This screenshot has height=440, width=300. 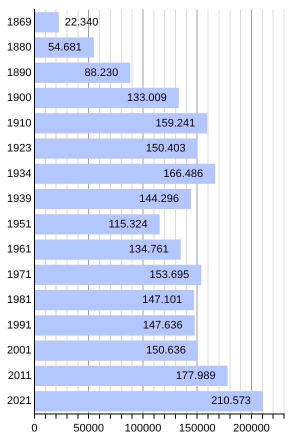 What do you see at coordinates (231, 401) in the screenshot?
I see `data-label: 210.573` at bounding box center [231, 401].